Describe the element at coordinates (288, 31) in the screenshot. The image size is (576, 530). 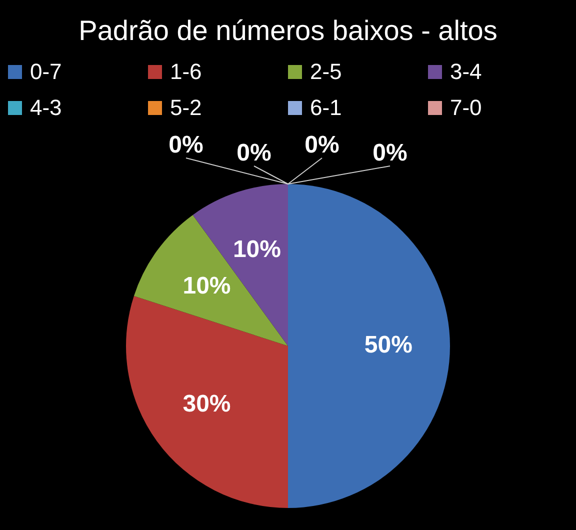
I see `chart-title: Padrão de números baixos - altos` at that location.